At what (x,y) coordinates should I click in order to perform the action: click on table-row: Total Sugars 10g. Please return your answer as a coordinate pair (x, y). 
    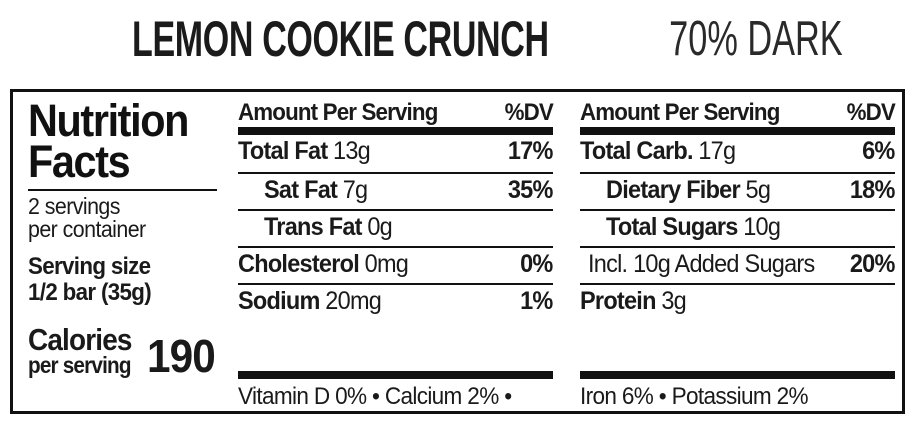
    Looking at the image, I should click on (737, 227).